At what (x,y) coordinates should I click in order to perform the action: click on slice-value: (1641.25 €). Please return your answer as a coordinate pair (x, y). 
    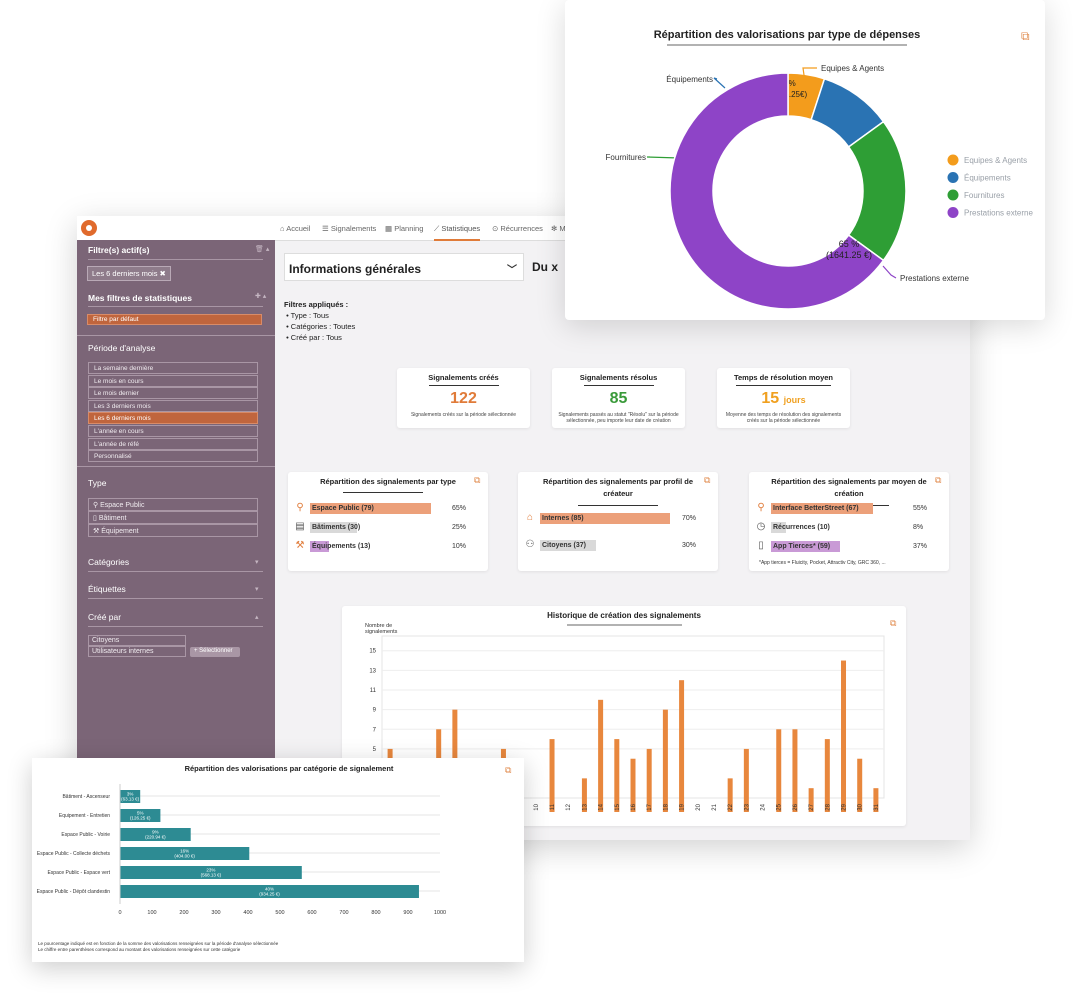
    Looking at the image, I should click on (849, 255).